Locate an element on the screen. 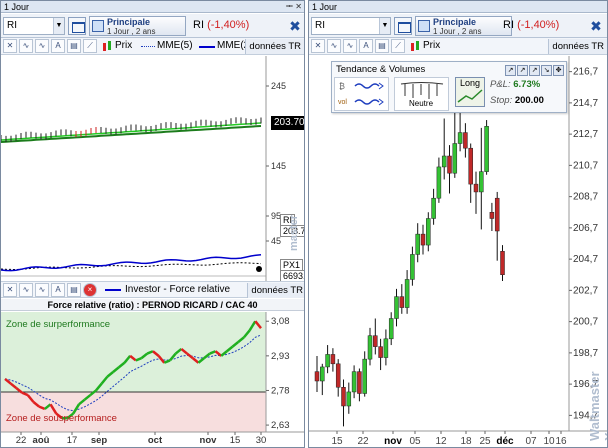 The image size is (608, 448). strategy-chart2-icon: ↗ is located at coordinates (522, 70).